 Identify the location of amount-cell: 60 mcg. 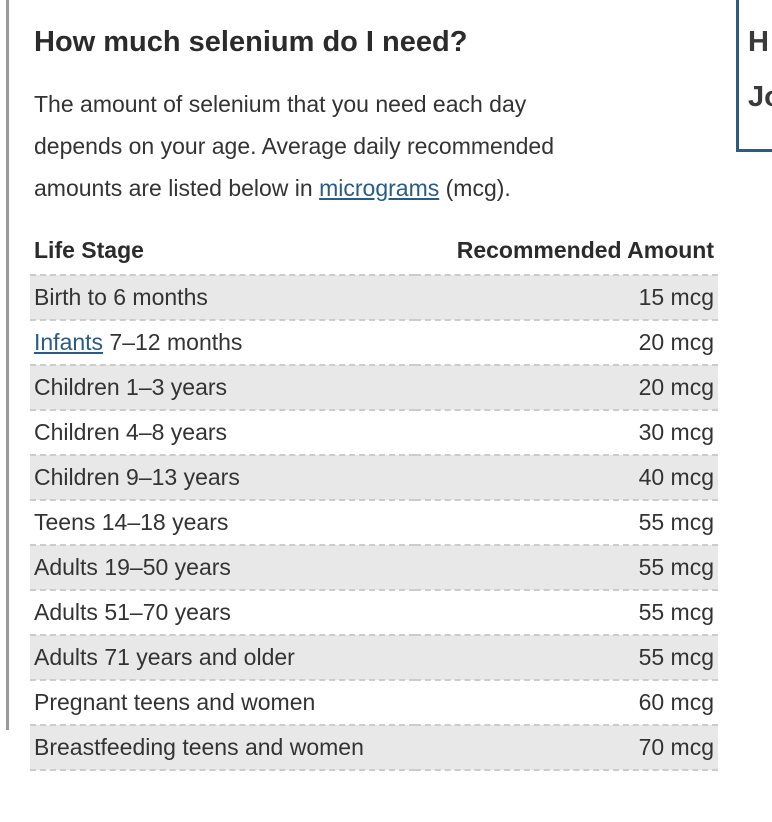
(566, 703).